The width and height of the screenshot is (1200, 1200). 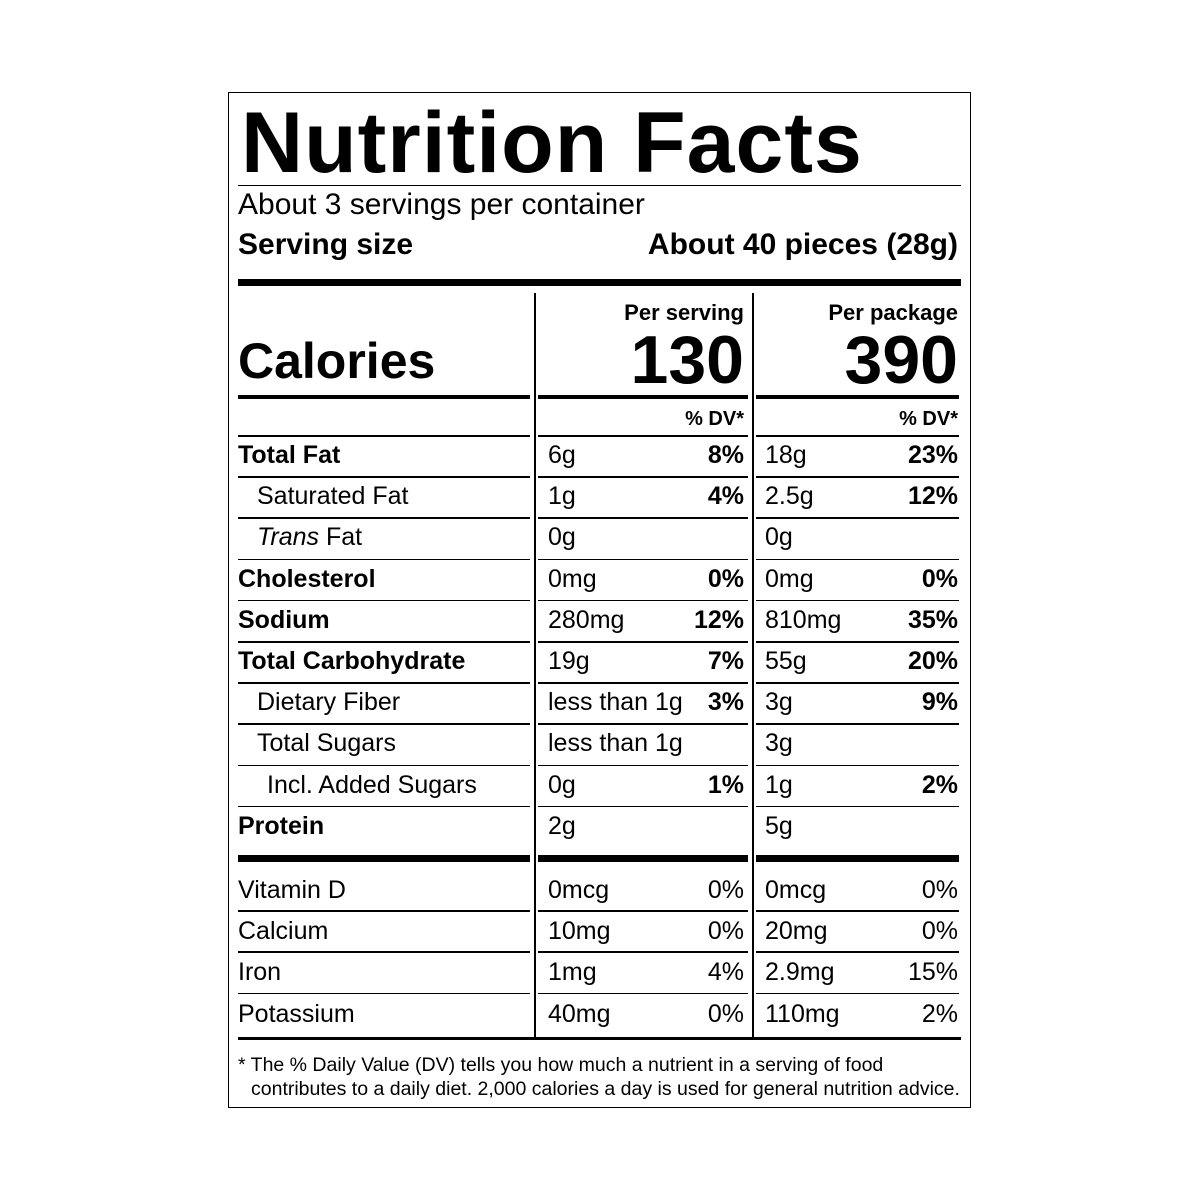 What do you see at coordinates (579, 890) in the screenshot?
I see `micro-serving-amount: 0mcg` at bounding box center [579, 890].